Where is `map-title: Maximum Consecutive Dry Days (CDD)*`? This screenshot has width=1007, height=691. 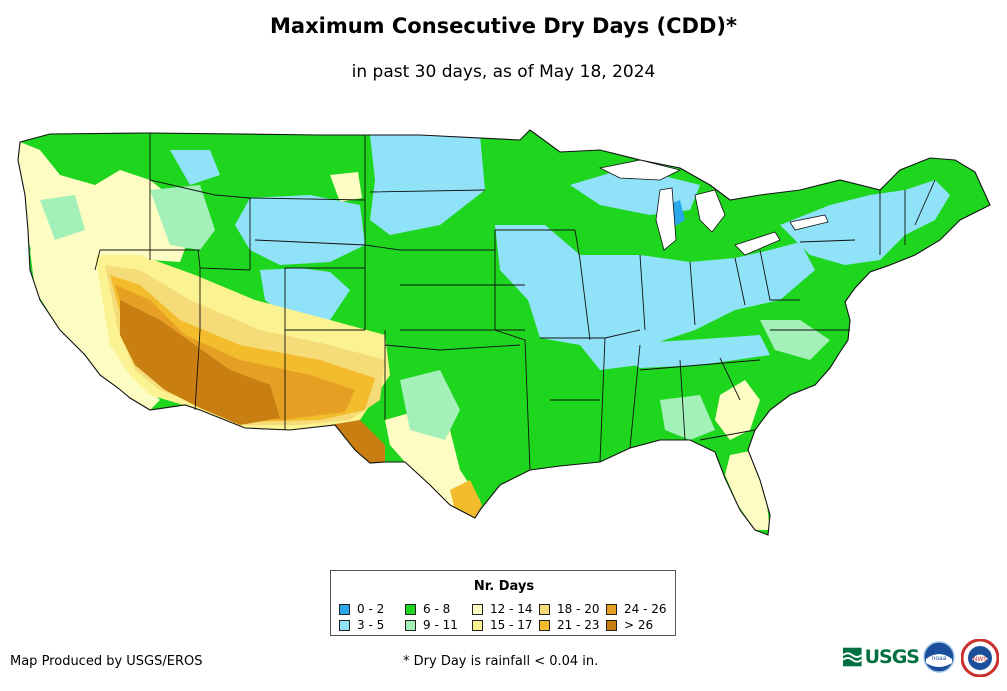 map-title: Maximum Consecutive Dry Days (CDD)* is located at coordinates (503, 26).